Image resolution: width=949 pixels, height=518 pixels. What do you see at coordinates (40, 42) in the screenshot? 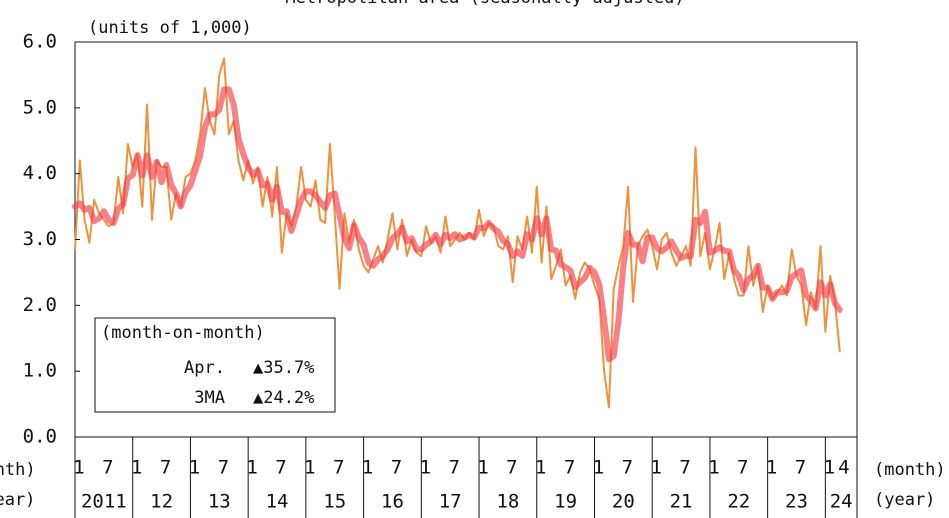
I see `y-tick-label: 6.0` at bounding box center [40, 42].